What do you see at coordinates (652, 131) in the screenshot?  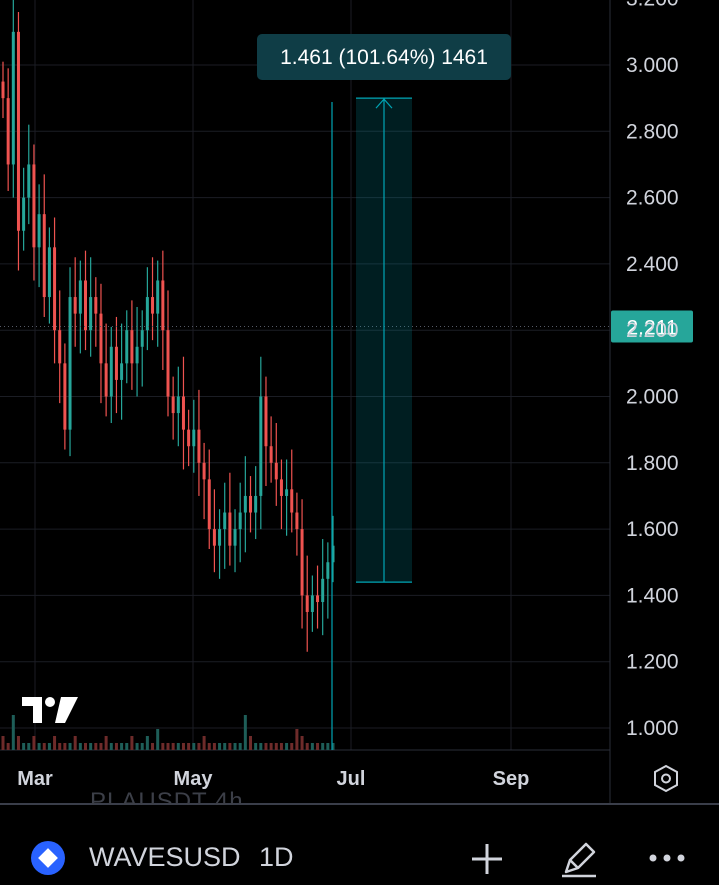 I see `y-tick-label: 2.800` at bounding box center [652, 131].